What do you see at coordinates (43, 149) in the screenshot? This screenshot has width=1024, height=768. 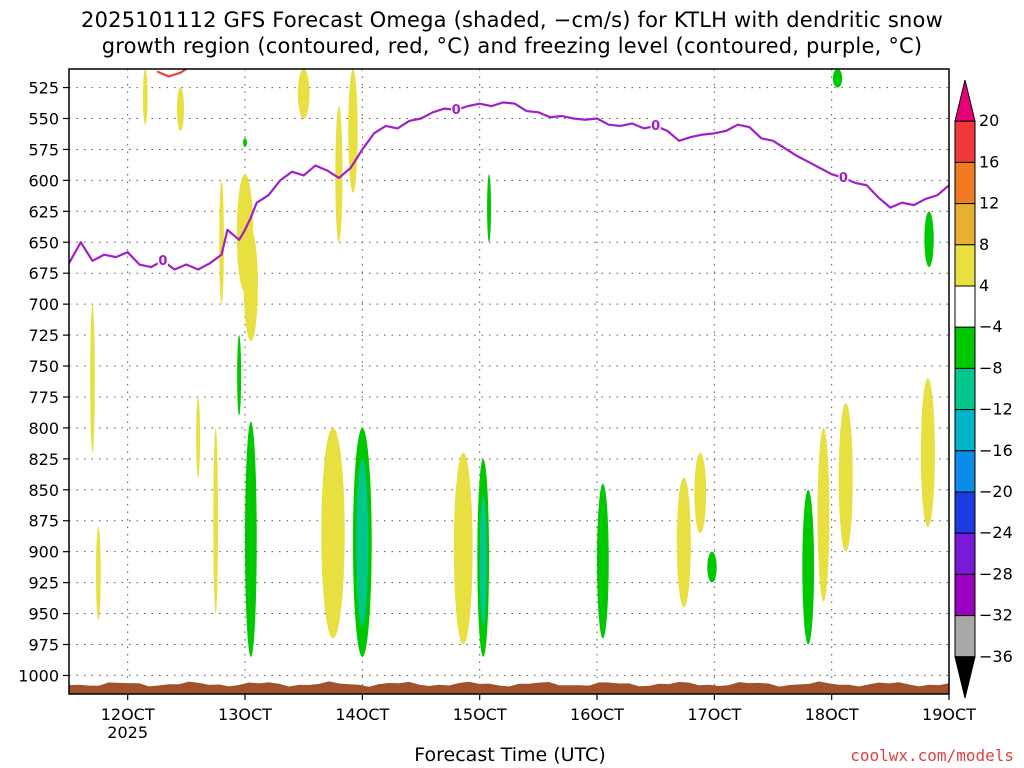 I see `y-tick-label: 575` at bounding box center [43, 149].